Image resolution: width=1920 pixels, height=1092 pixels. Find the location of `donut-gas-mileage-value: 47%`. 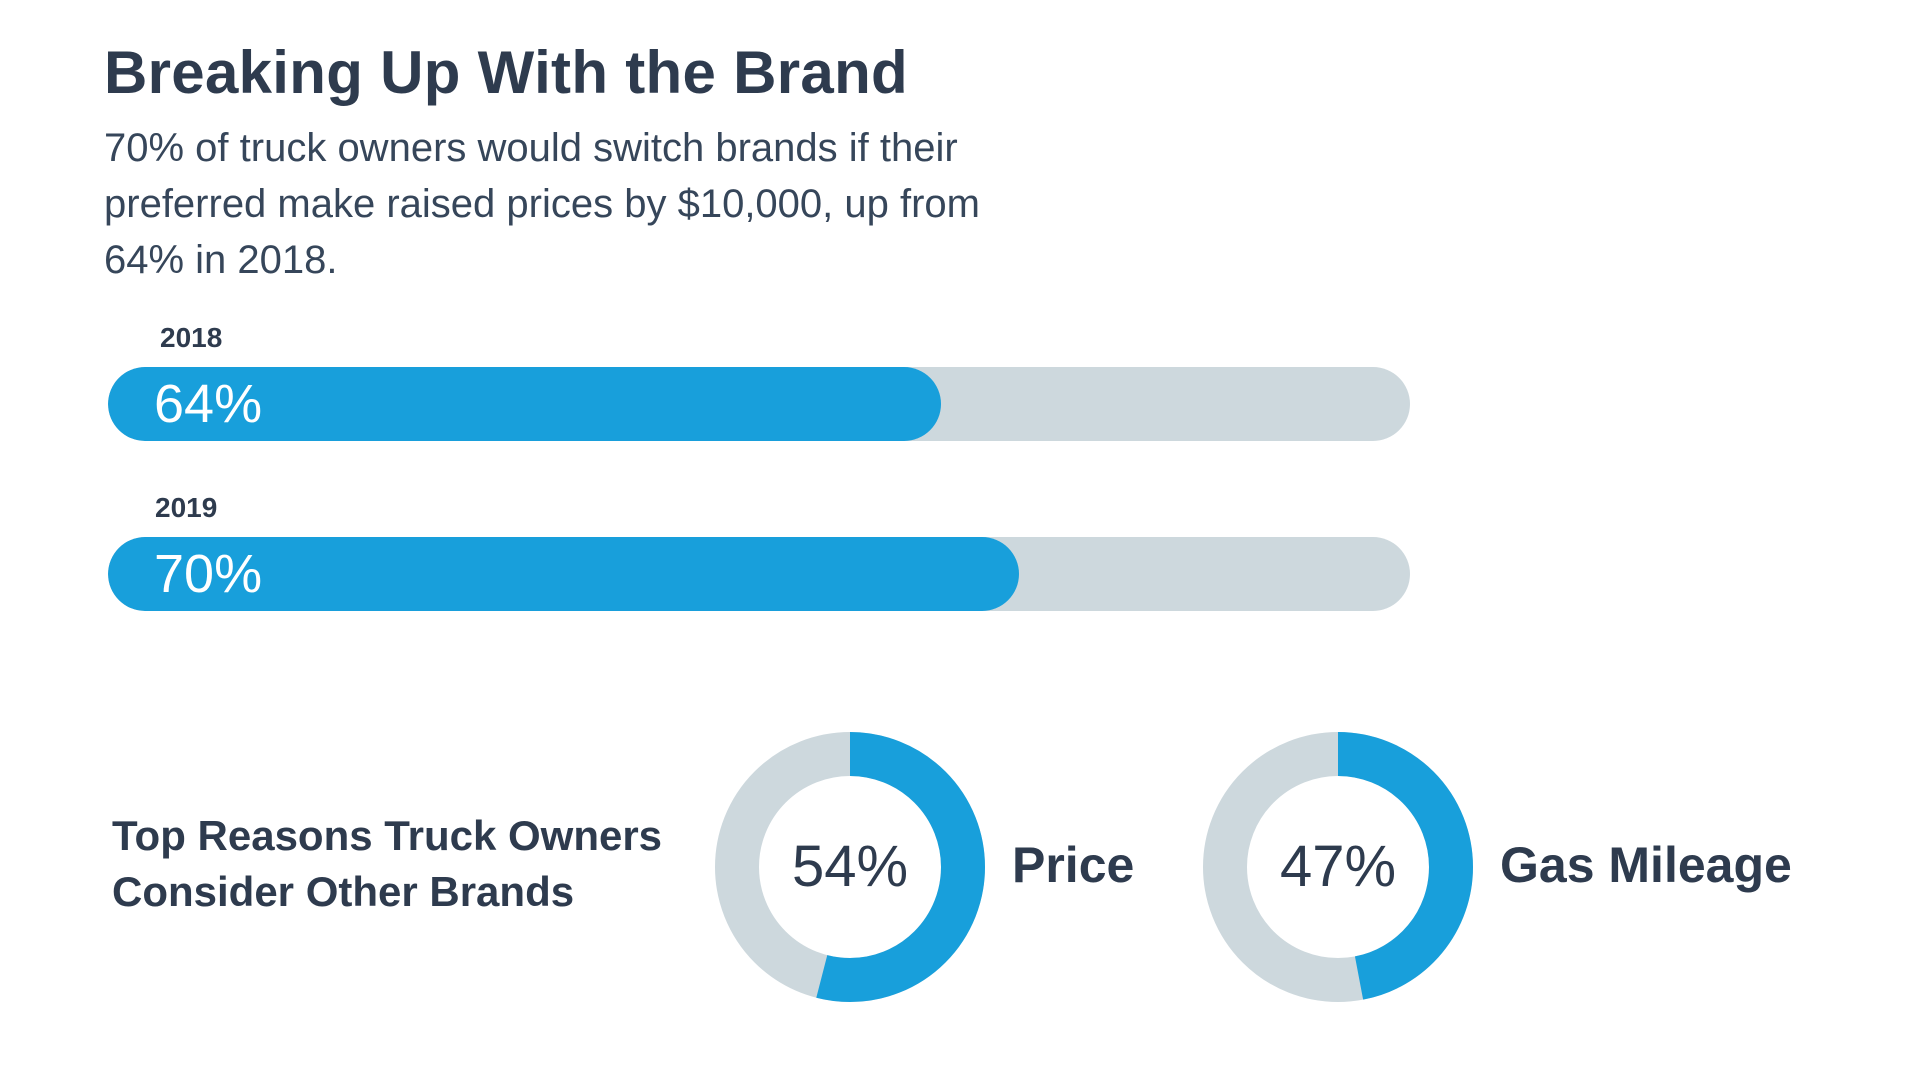

donut-gas-mileage-value: 47% is located at coordinates (1338, 866).